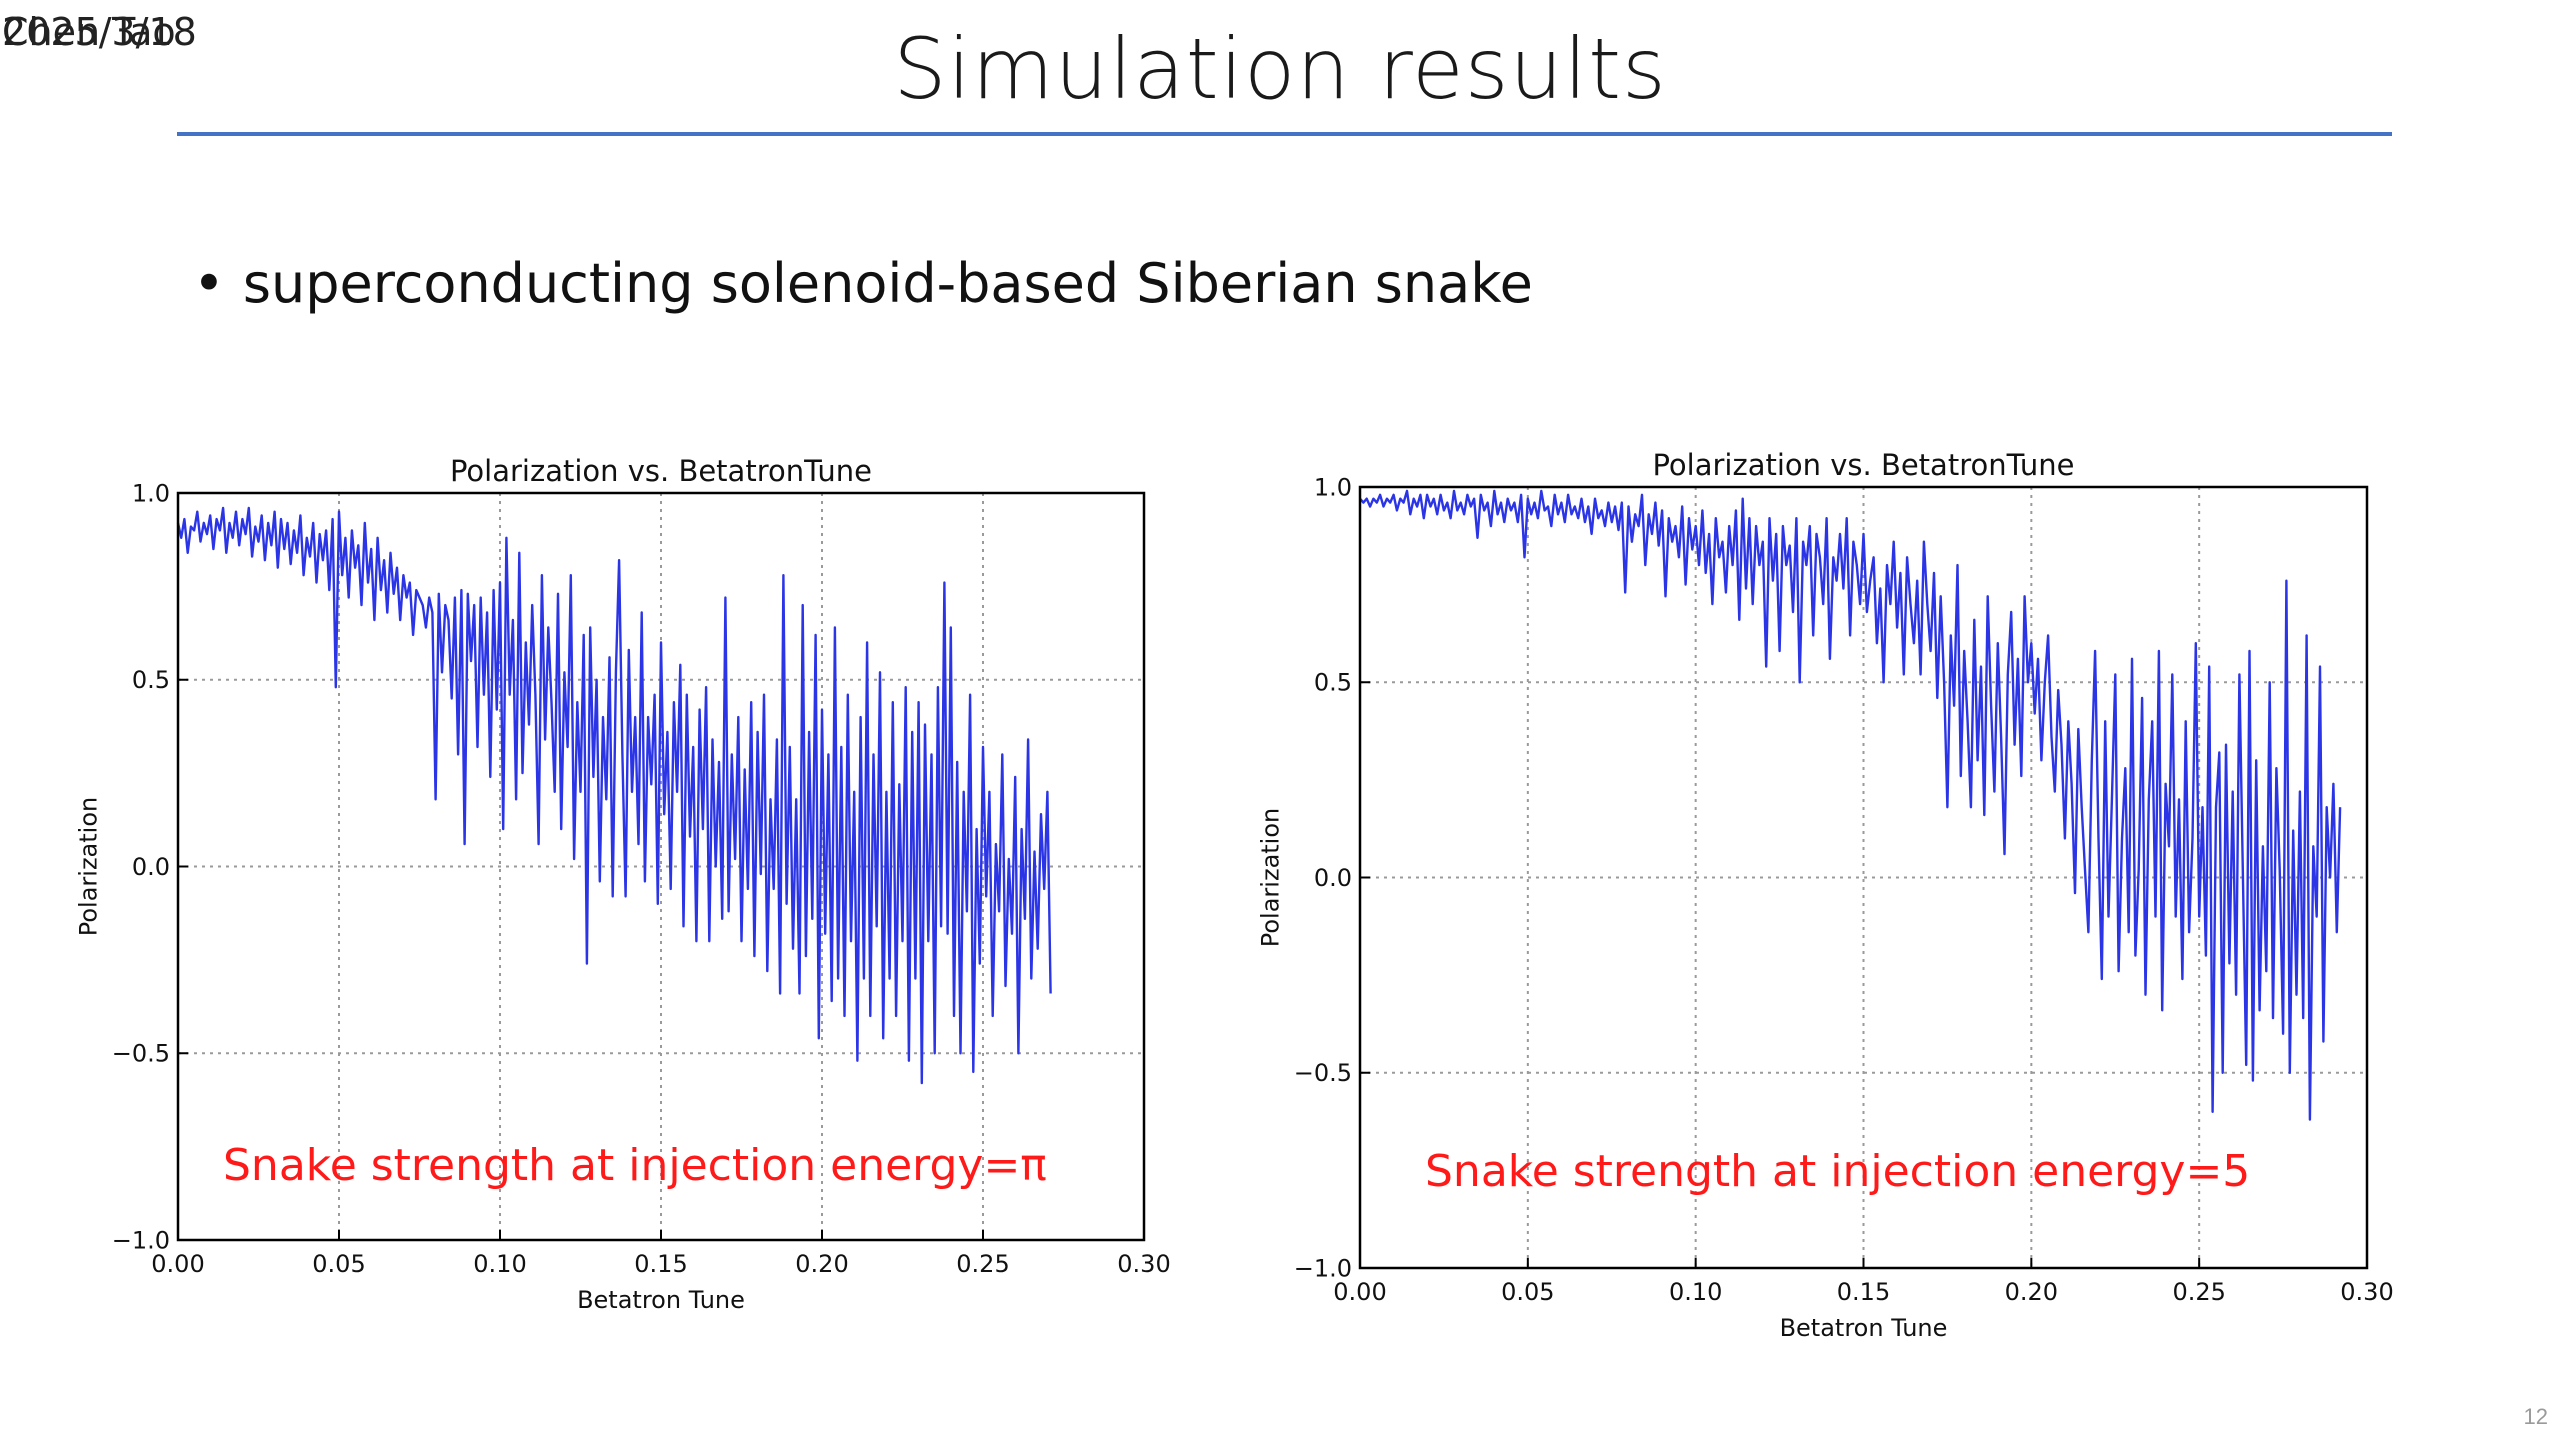 This screenshot has width=2560, height=1440. What do you see at coordinates (614, 795) in the screenshot?
I see `series-line` at bounding box center [614, 795].